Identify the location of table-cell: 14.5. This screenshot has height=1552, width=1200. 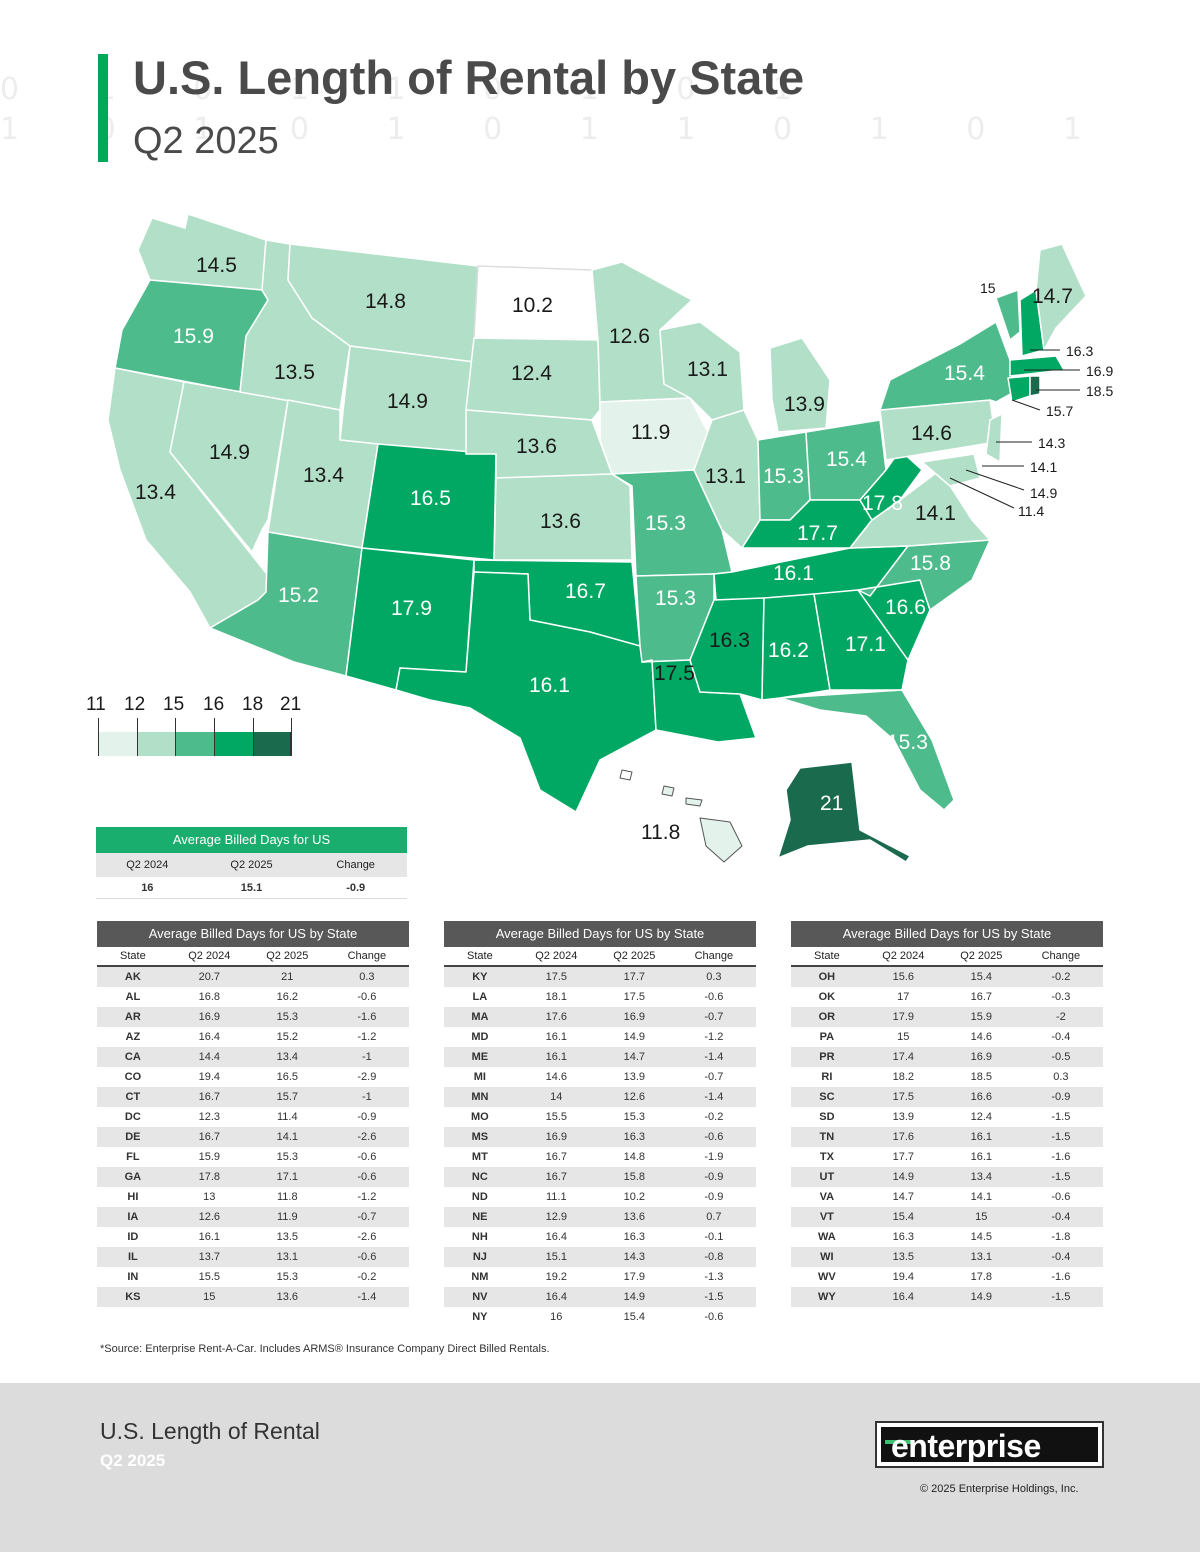
(981, 1237).